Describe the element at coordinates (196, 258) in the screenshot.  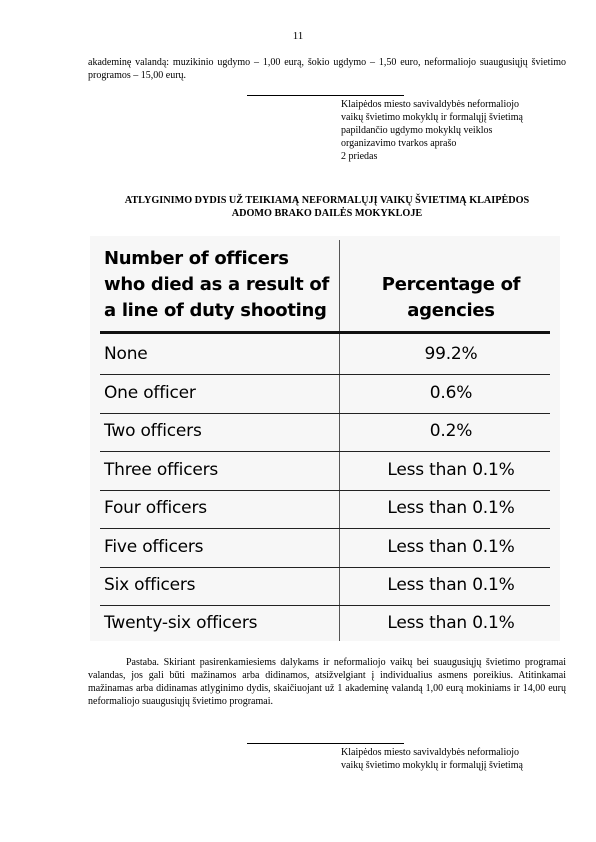
I see `header-line: Number of officers` at that location.